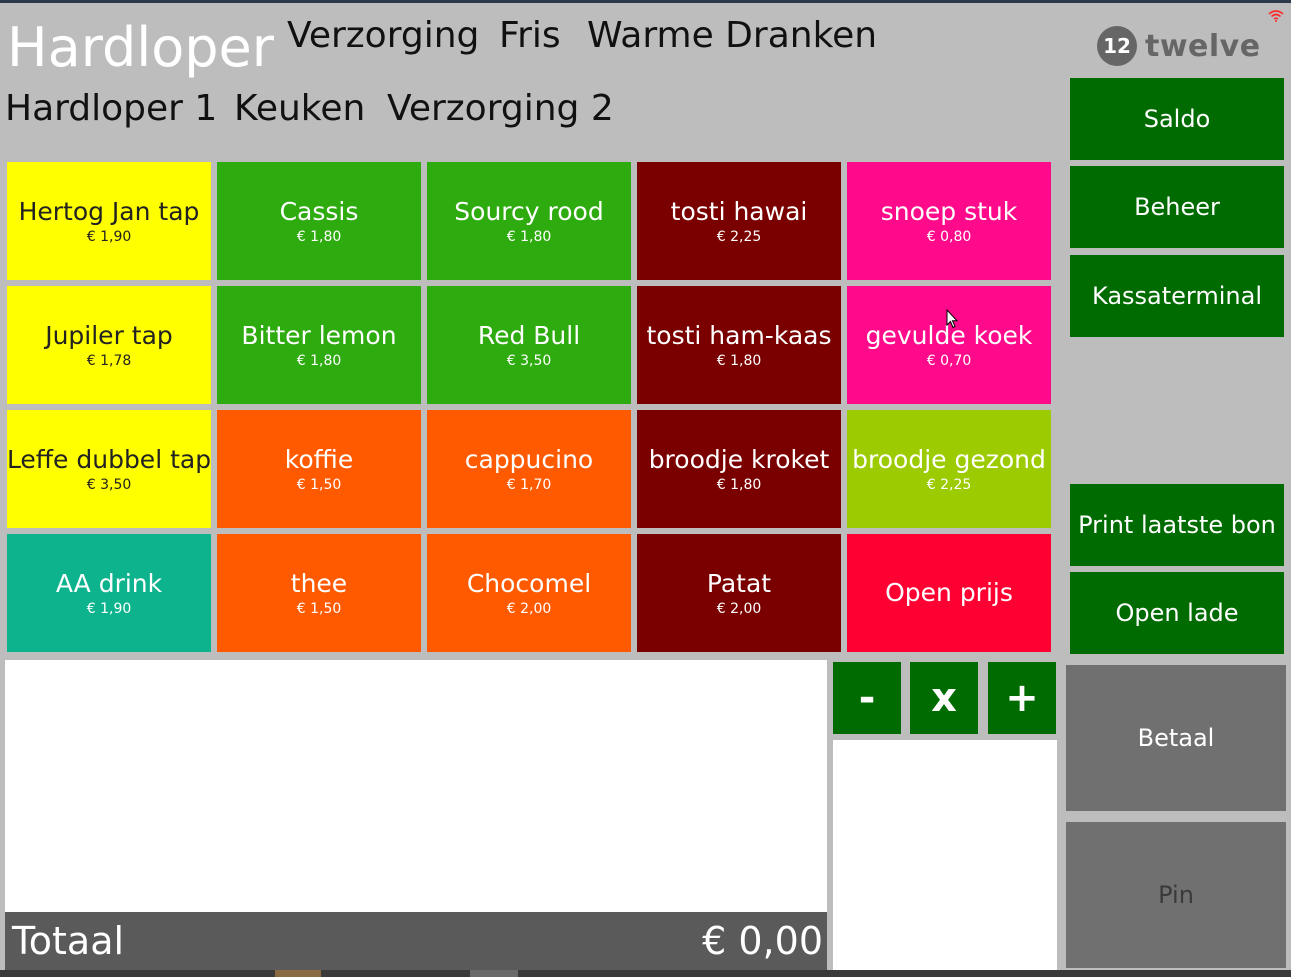 This screenshot has width=1291, height=977. I want to click on product-name: Bitter lemon, so click(319, 335).